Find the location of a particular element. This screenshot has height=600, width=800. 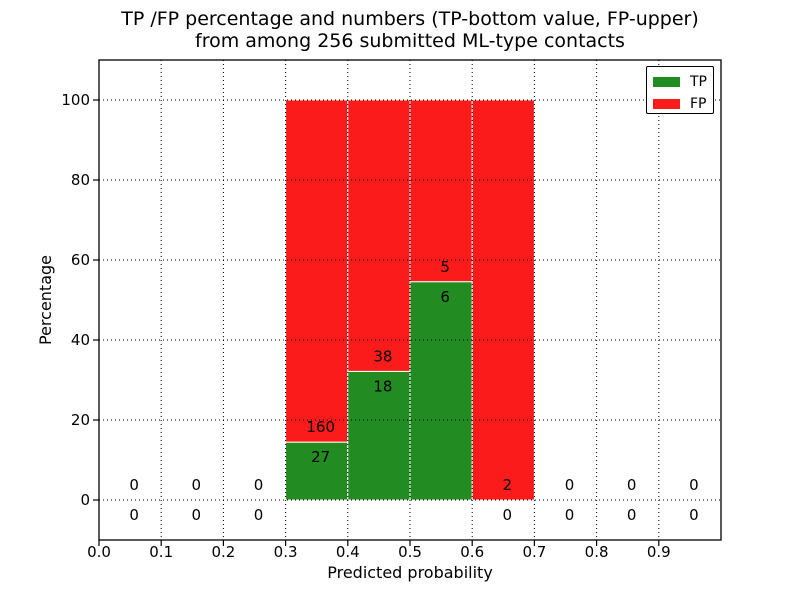

x-tick-label: 0.7 is located at coordinates (534, 552).